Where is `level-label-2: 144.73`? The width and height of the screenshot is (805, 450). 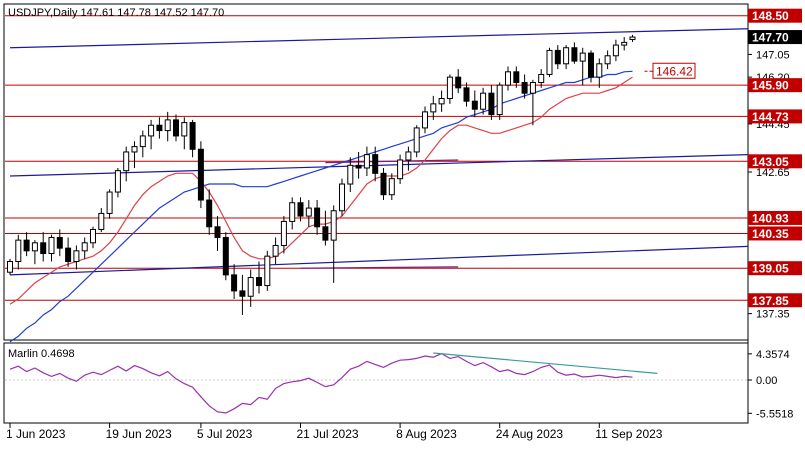 level-label-2: 144.73 is located at coordinates (770, 117).